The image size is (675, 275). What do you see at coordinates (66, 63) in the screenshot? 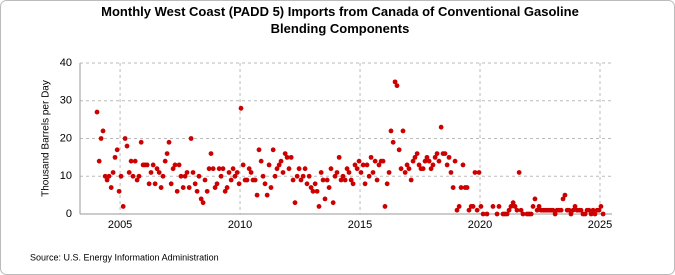
I see `y-tick-label: 40` at bounding box center [66, 63].